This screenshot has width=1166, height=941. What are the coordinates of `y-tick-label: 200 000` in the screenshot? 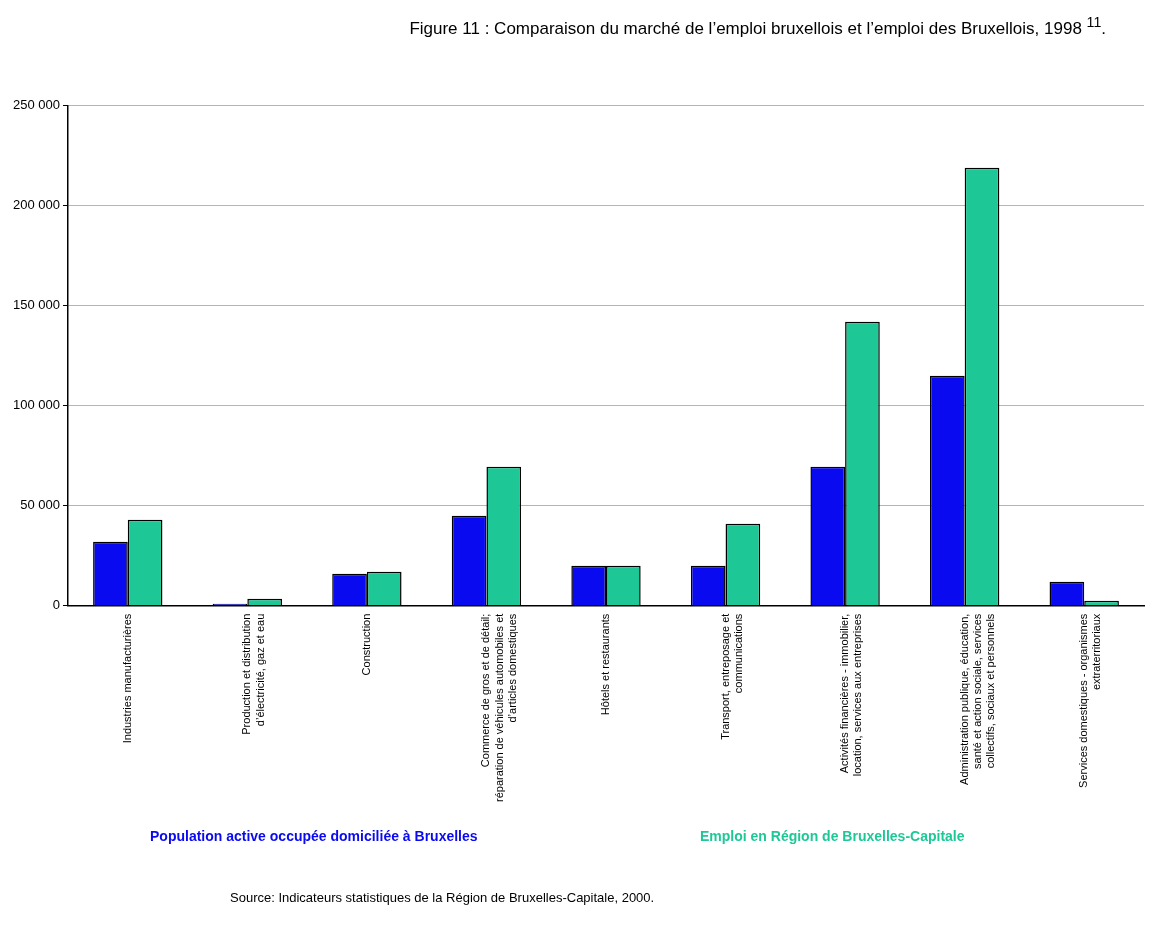 It's located at (36, 205).